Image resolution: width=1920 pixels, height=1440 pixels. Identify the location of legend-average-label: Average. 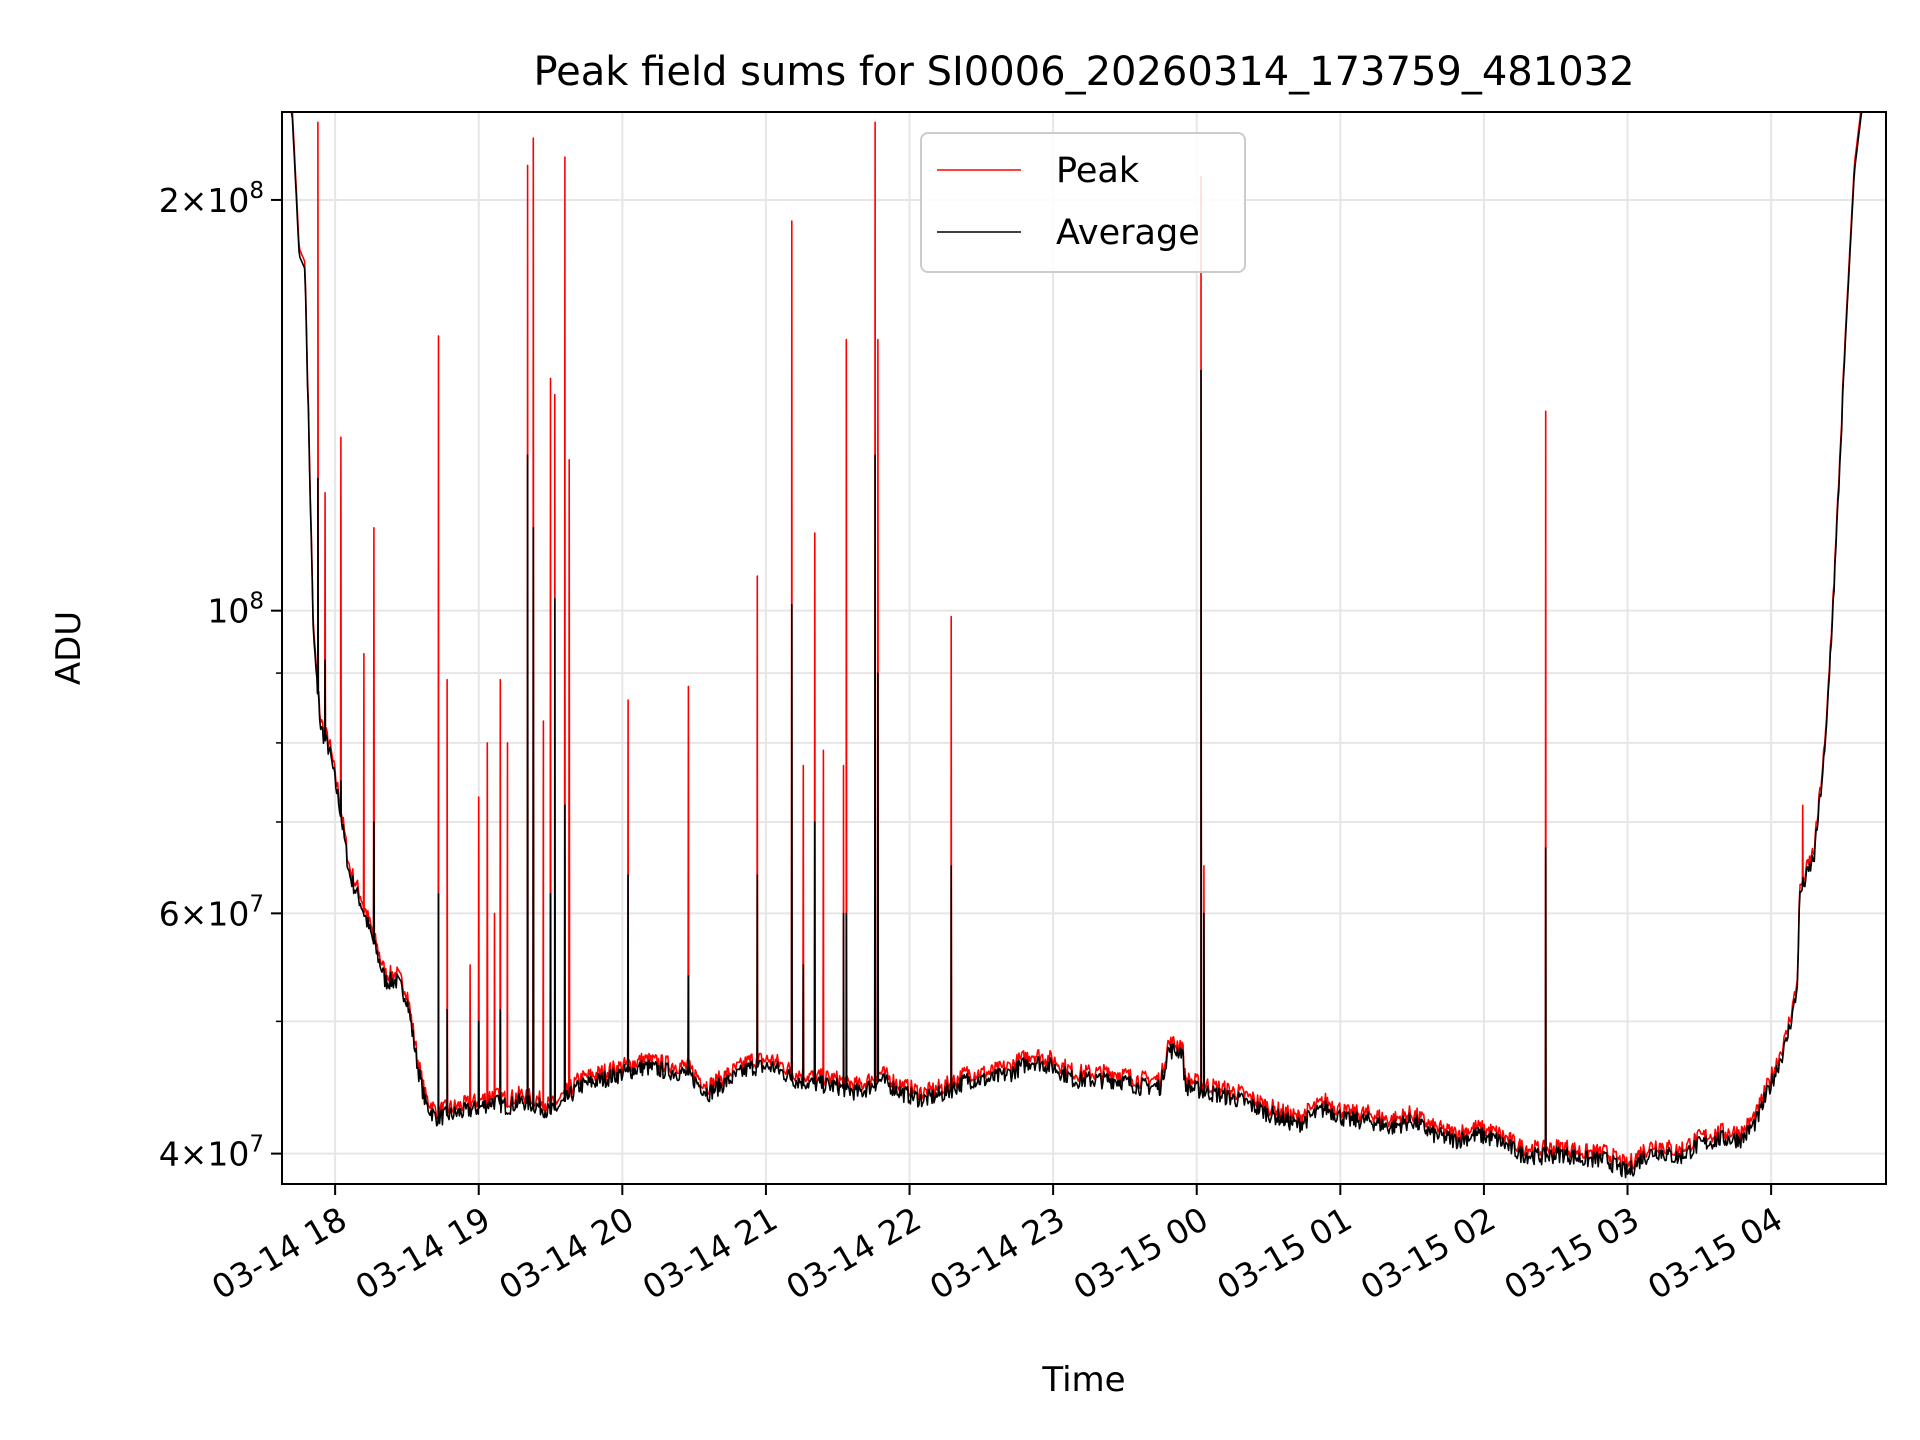
(1128, 233).